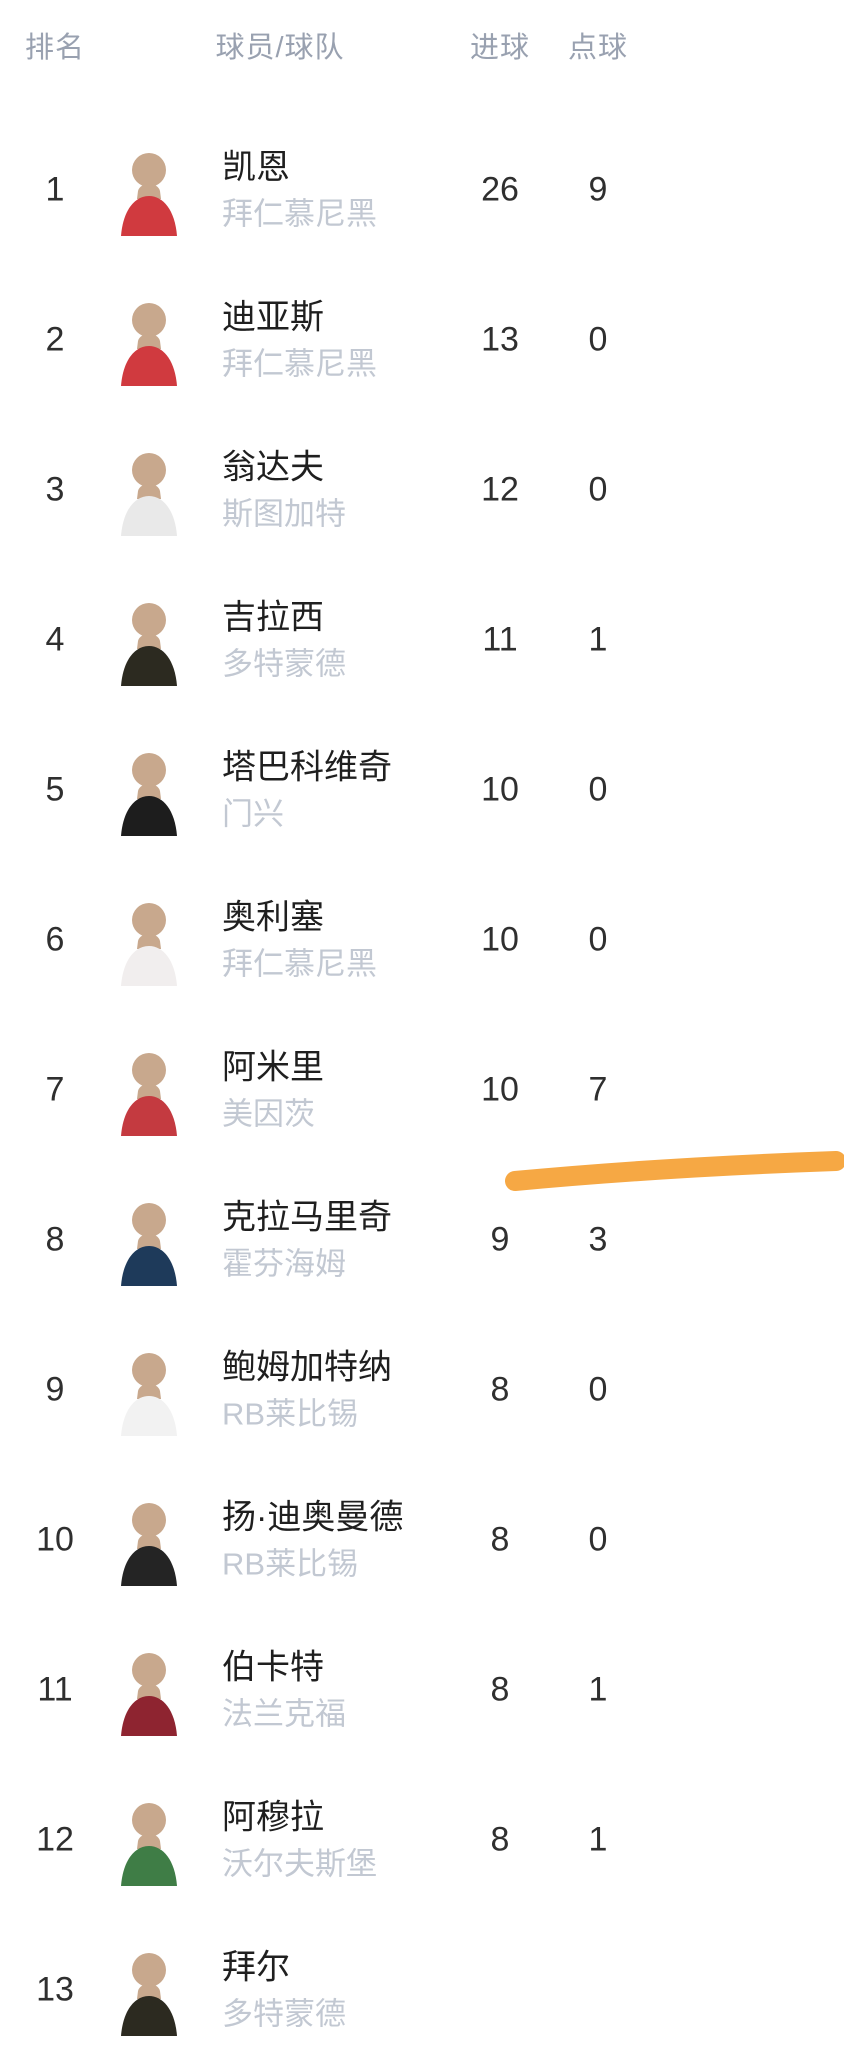 This screenshot has height=2065, width=844. Describe the element at coordinates (422, 490) in the screenshot. I see `scorer-row: 3 翁达夫 斯图加特 12 0` at that location.